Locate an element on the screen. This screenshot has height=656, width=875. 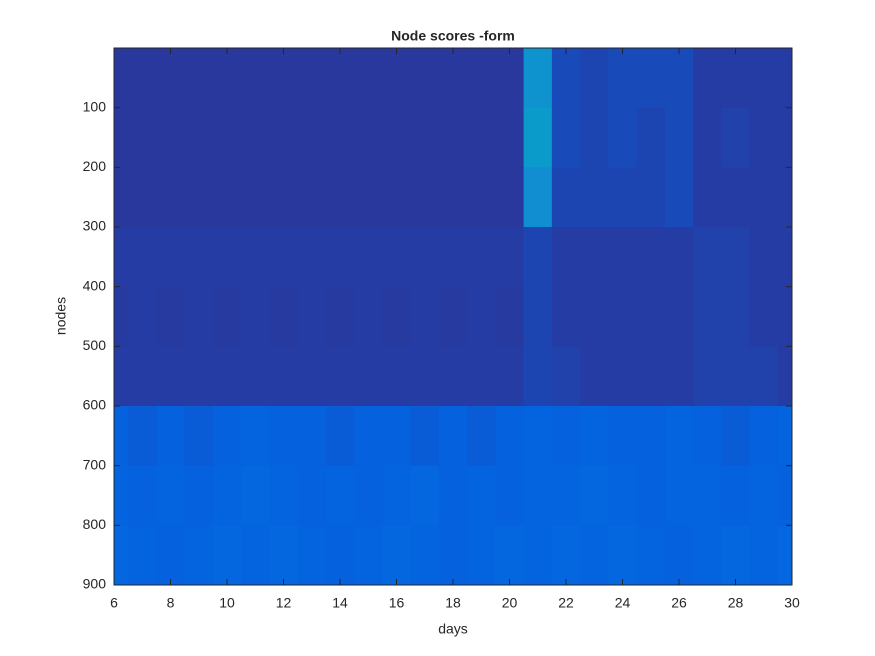
x-tick-label: 16 is located at coordinates (397, 603).